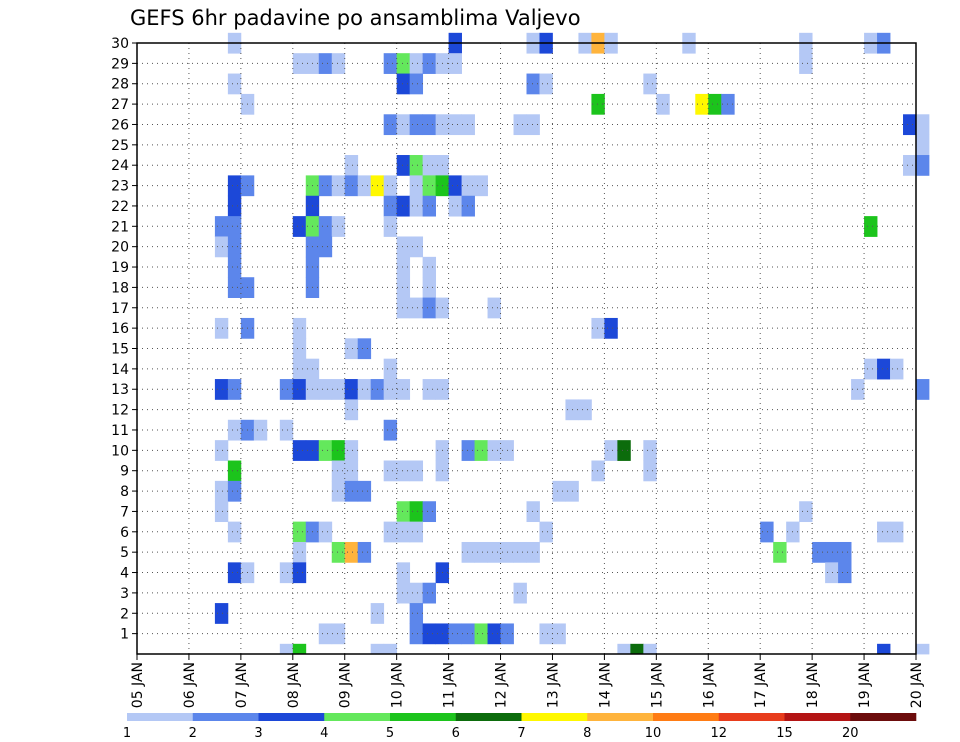  I want to click on y-tick-label: 30, so click(120, 44).